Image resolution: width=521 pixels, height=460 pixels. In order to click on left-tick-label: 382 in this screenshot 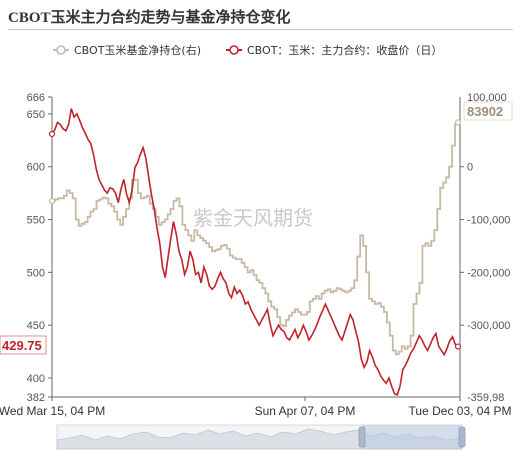, I will do `click(36, 398)`.